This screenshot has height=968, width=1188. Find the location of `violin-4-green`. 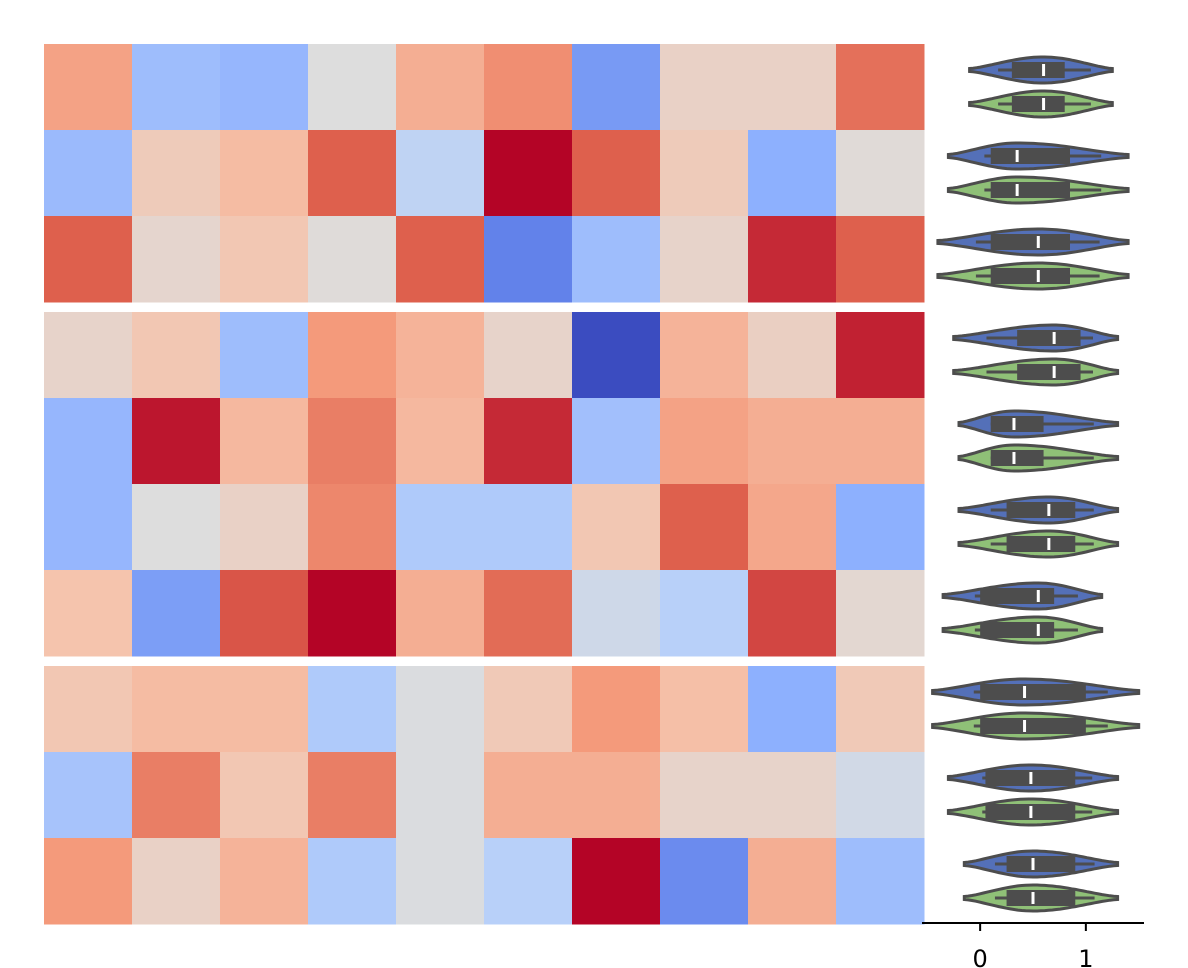

violin-4-green is located at coordinates (1038, 458).